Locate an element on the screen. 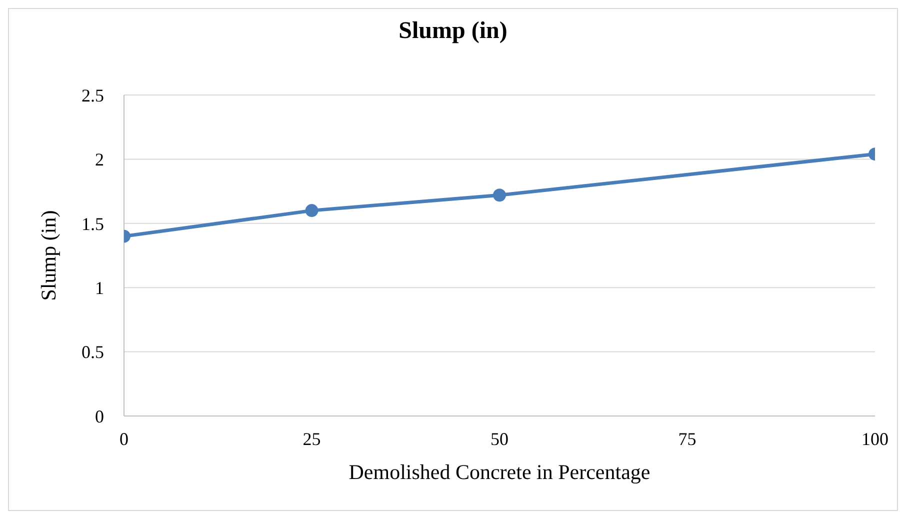 This screenshot has height=519, width=906. y-tick-label: 1.5 is located at coordinates (93, 224).